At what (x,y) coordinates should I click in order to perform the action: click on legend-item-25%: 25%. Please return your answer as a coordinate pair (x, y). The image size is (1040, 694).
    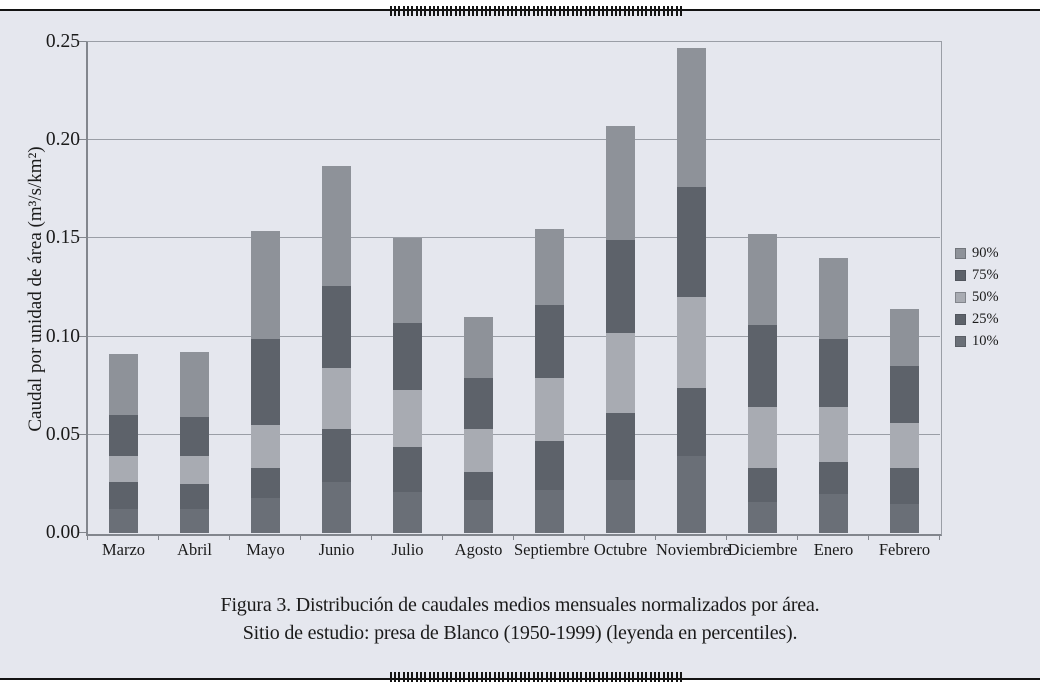
    Looking at the image, I should click on (977, 319).